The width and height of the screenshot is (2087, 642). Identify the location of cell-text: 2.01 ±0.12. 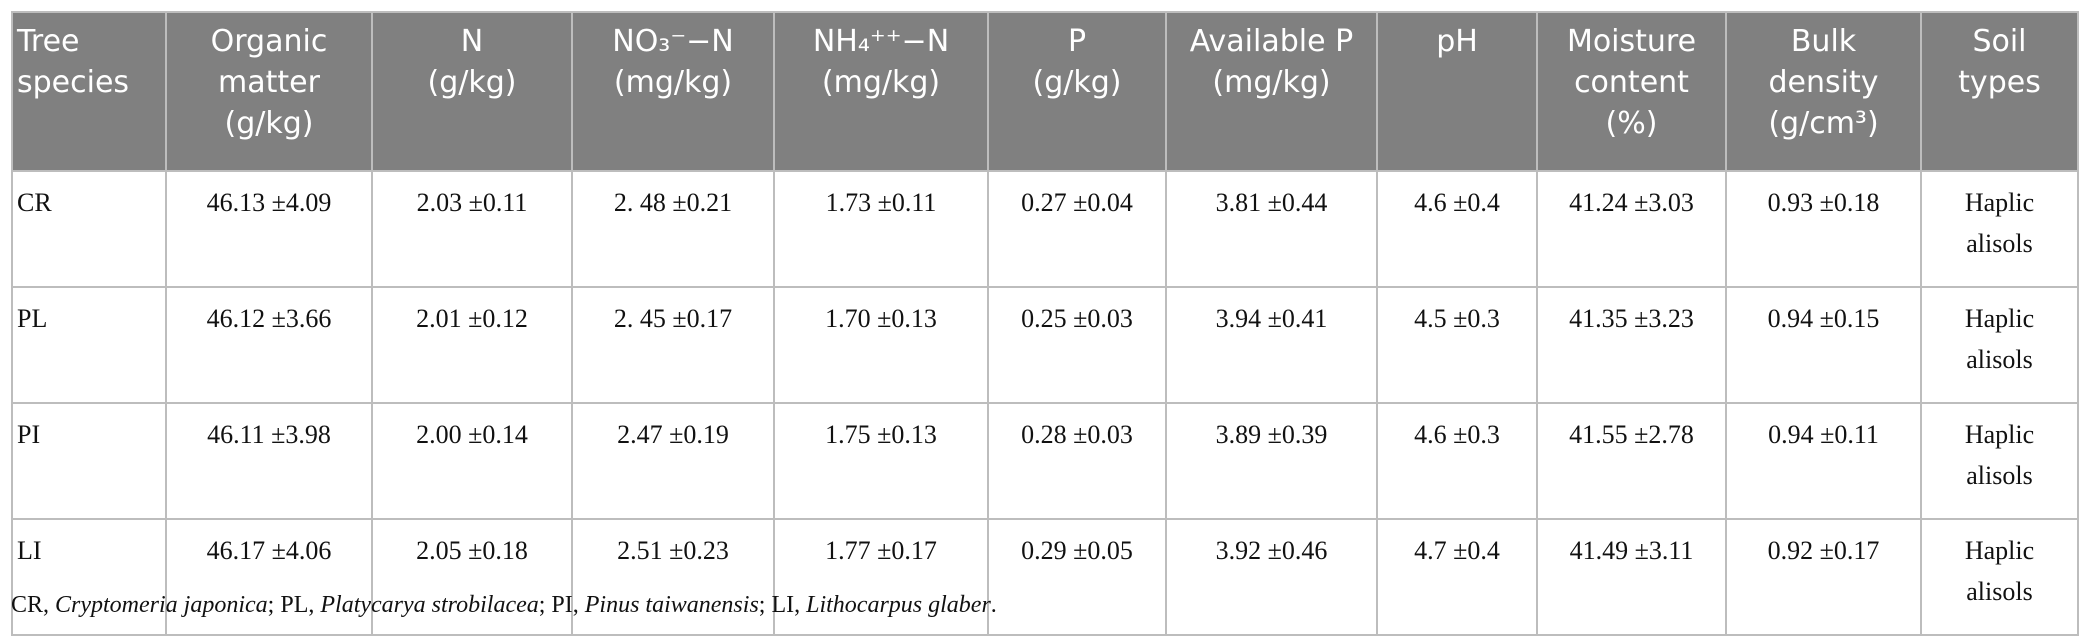
(472, 318).